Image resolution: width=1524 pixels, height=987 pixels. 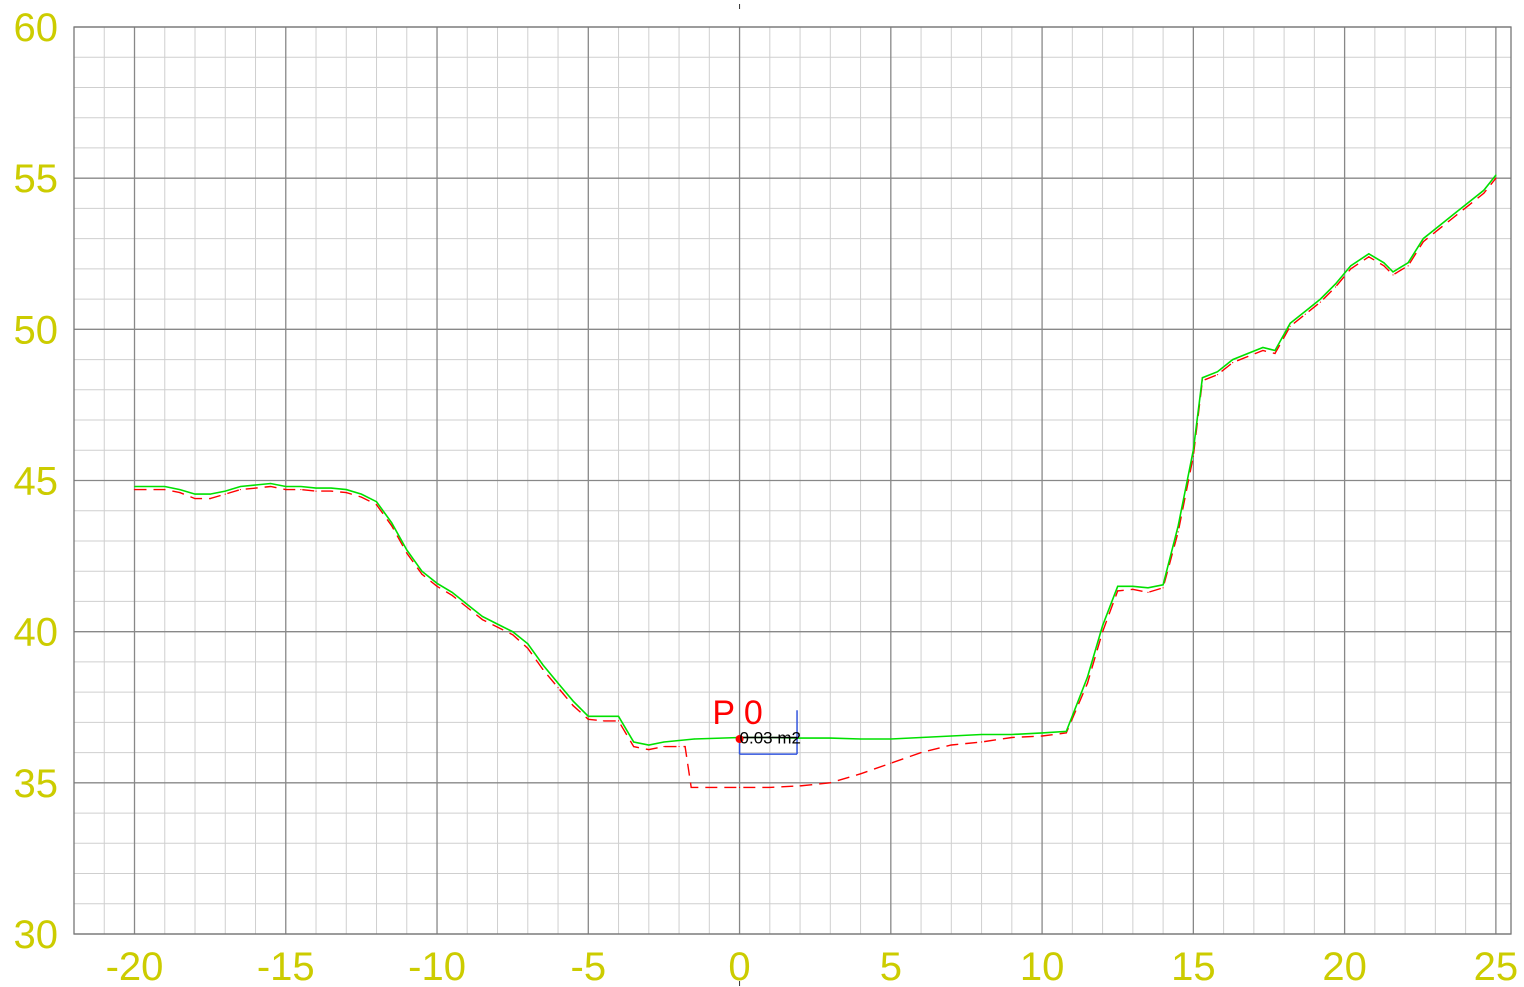 I want to click on point-label: P 0, so click(x=737, y=713).